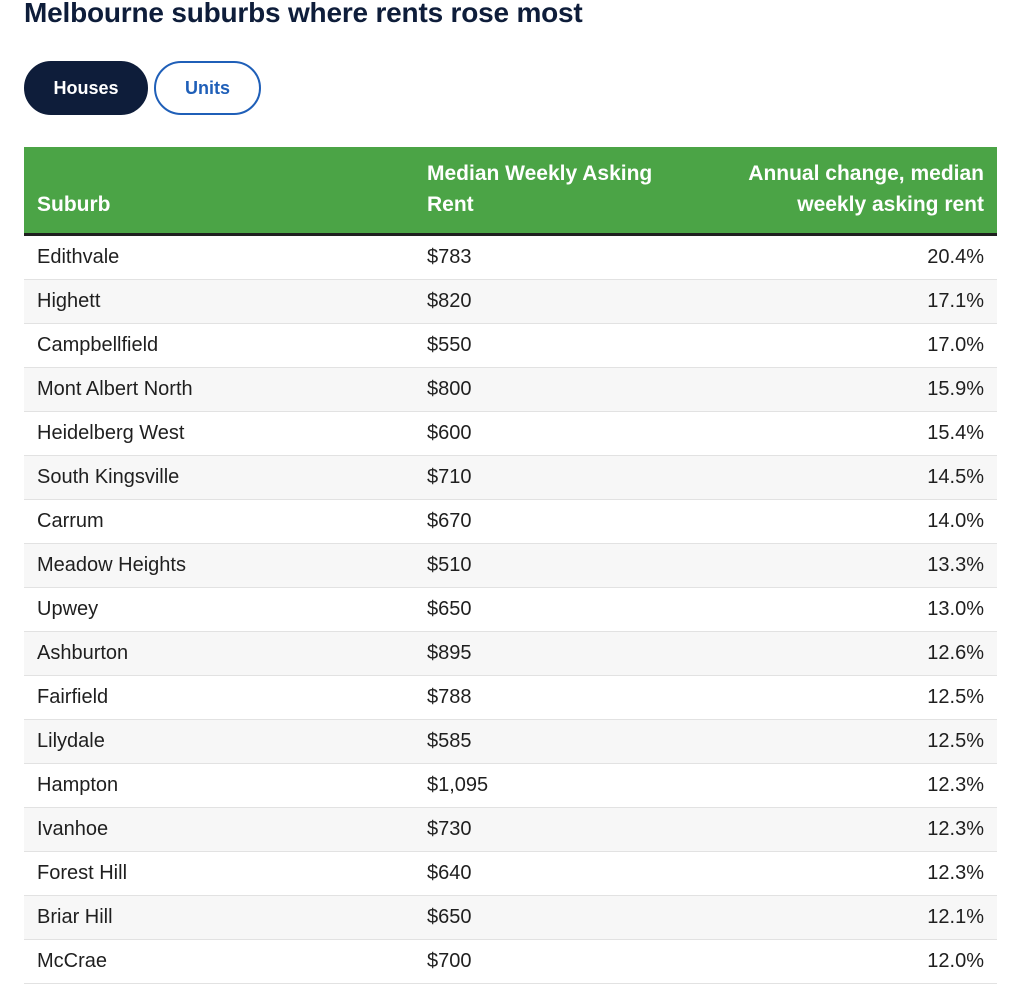 The image size is (1024, 984). What do you see at coordinates (510, 742) in the screenshot?
I see `table-row: Lilydale $585 12.5%` at bounding box center [510, 742].